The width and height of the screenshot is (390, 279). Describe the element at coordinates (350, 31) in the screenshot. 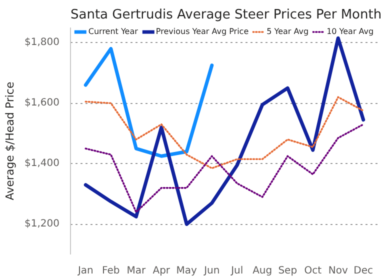

I see `legend-label: 10 Year Avg` at that location.